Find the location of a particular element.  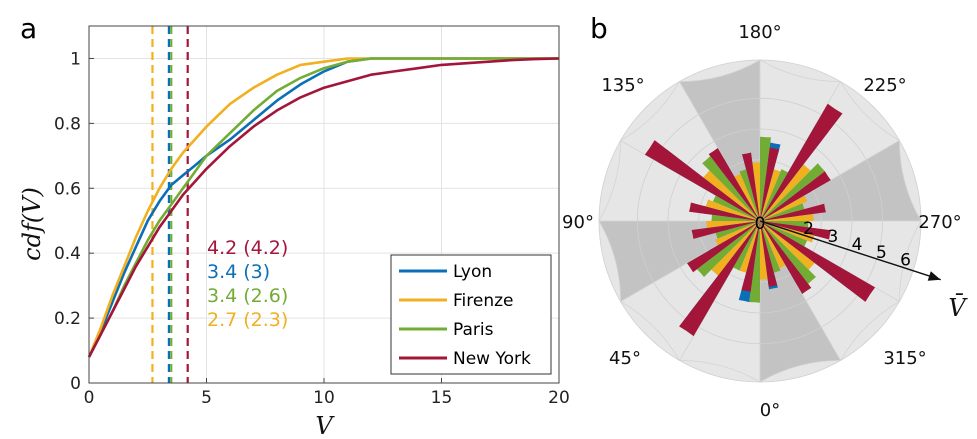

x-tick-label: 15 is located at coordinates (442, 398).